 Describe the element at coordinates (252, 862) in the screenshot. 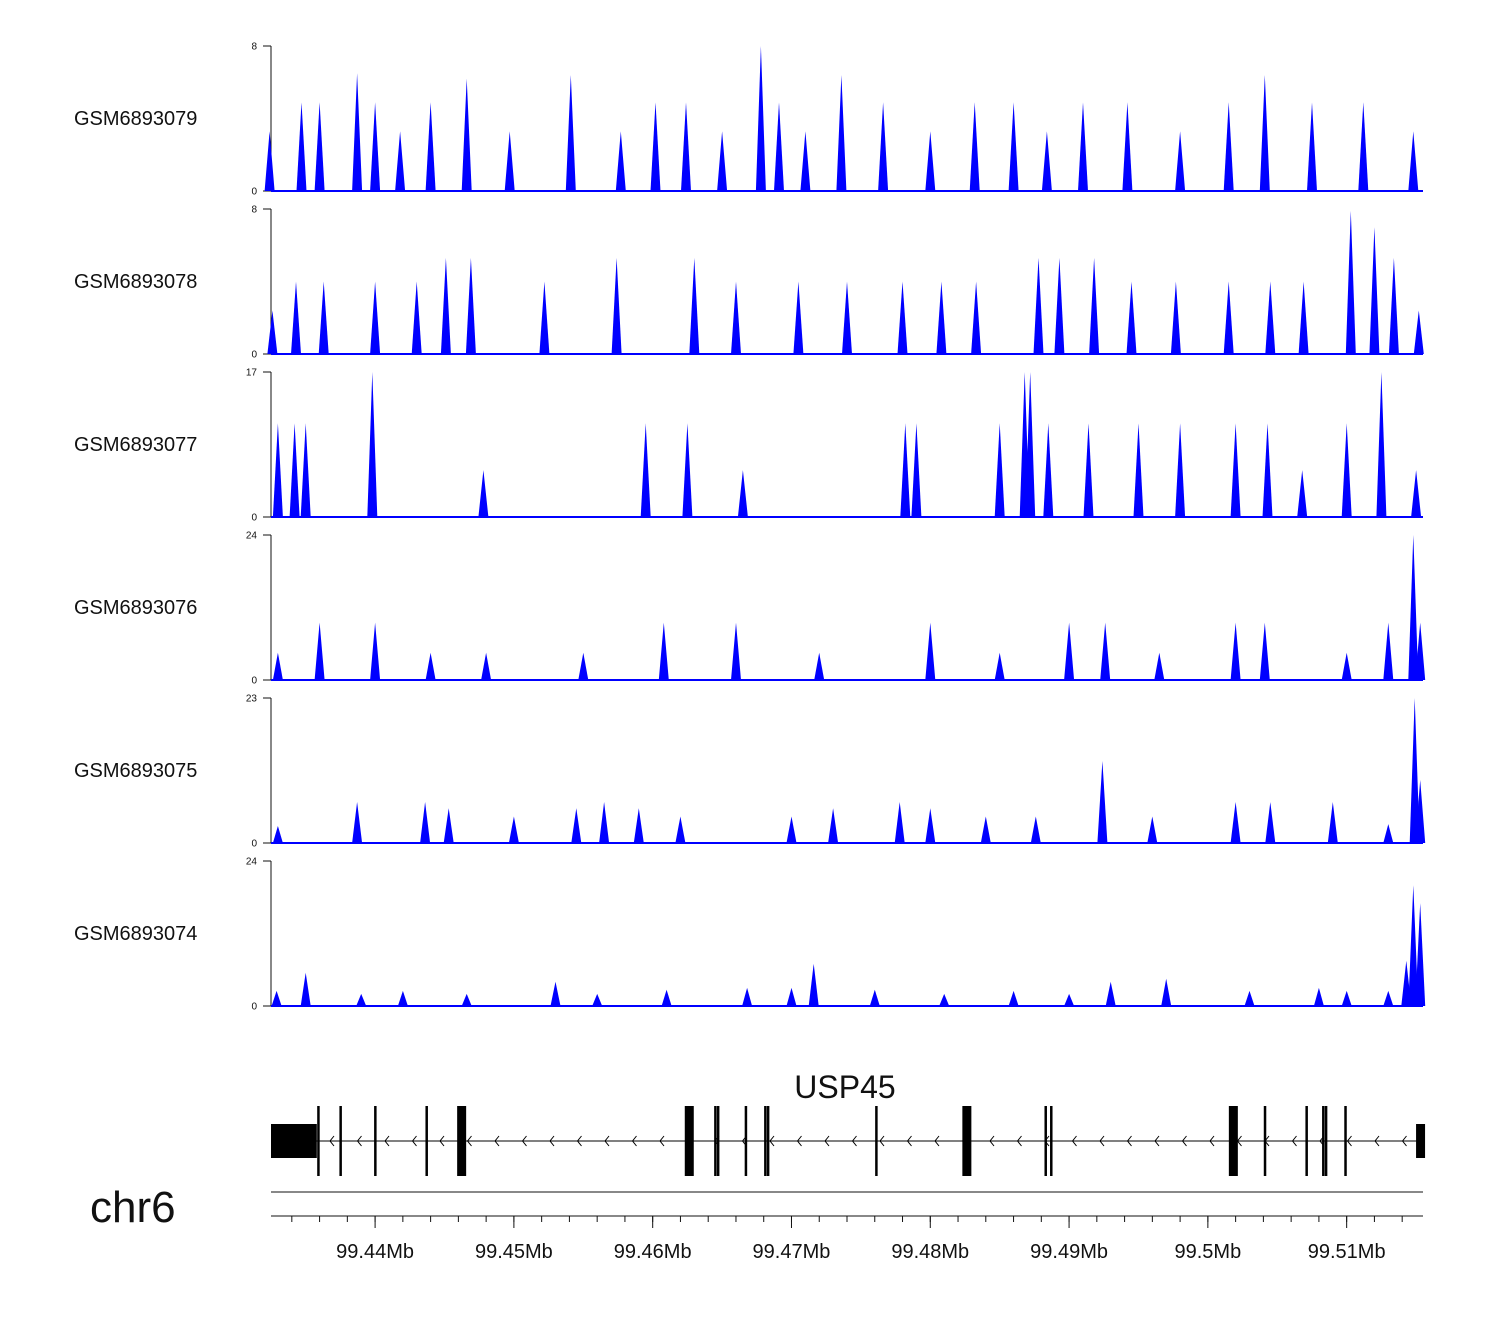

I see `y-tick-label-max: 24` at that location.